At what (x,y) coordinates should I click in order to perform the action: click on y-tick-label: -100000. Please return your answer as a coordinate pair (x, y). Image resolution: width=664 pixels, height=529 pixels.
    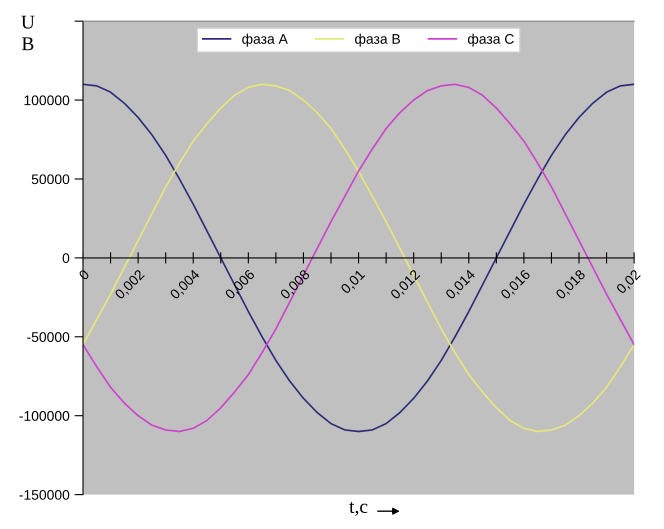
    Looking at the image, I should click on (44, 416).